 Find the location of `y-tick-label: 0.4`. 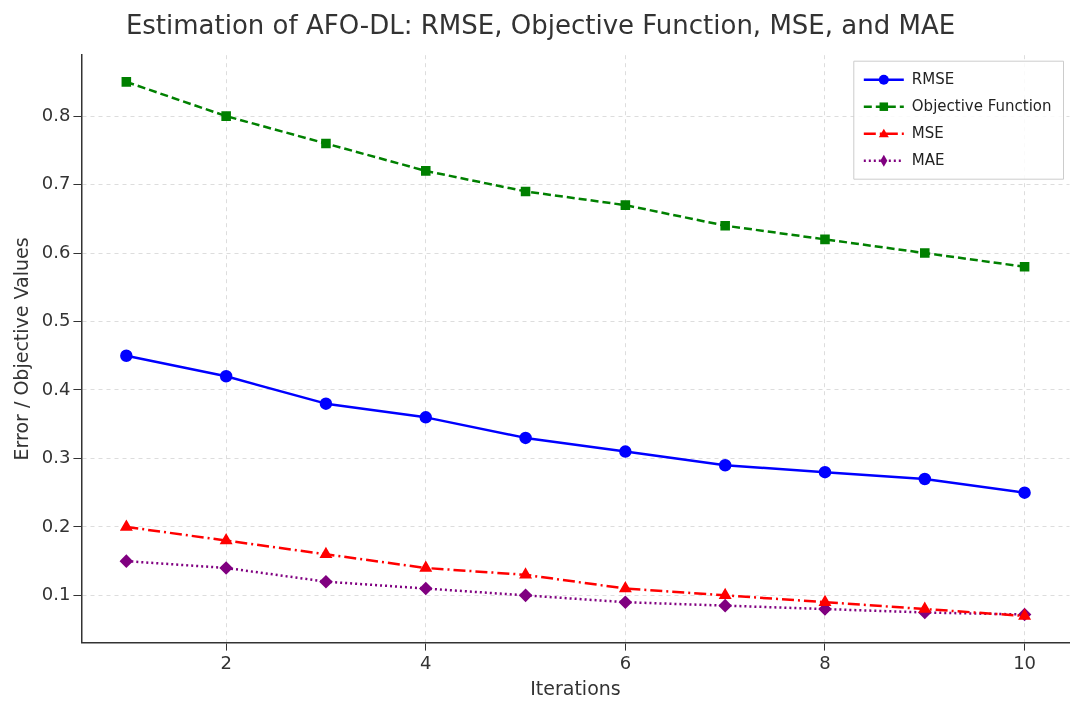

y-tick-label: 0.4 is located at coordinates (56, 388).